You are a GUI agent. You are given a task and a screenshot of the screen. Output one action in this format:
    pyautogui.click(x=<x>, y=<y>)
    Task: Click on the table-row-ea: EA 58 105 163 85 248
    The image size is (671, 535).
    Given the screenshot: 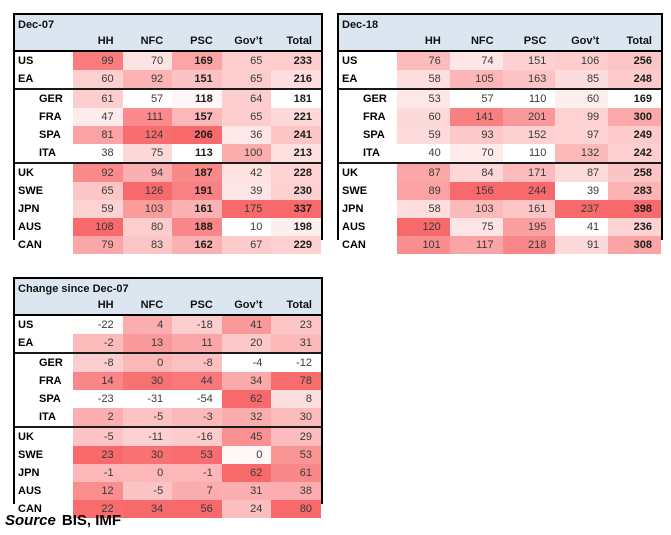 What is the action you would take?
    pyautogui.click(x=500, y=80)
    